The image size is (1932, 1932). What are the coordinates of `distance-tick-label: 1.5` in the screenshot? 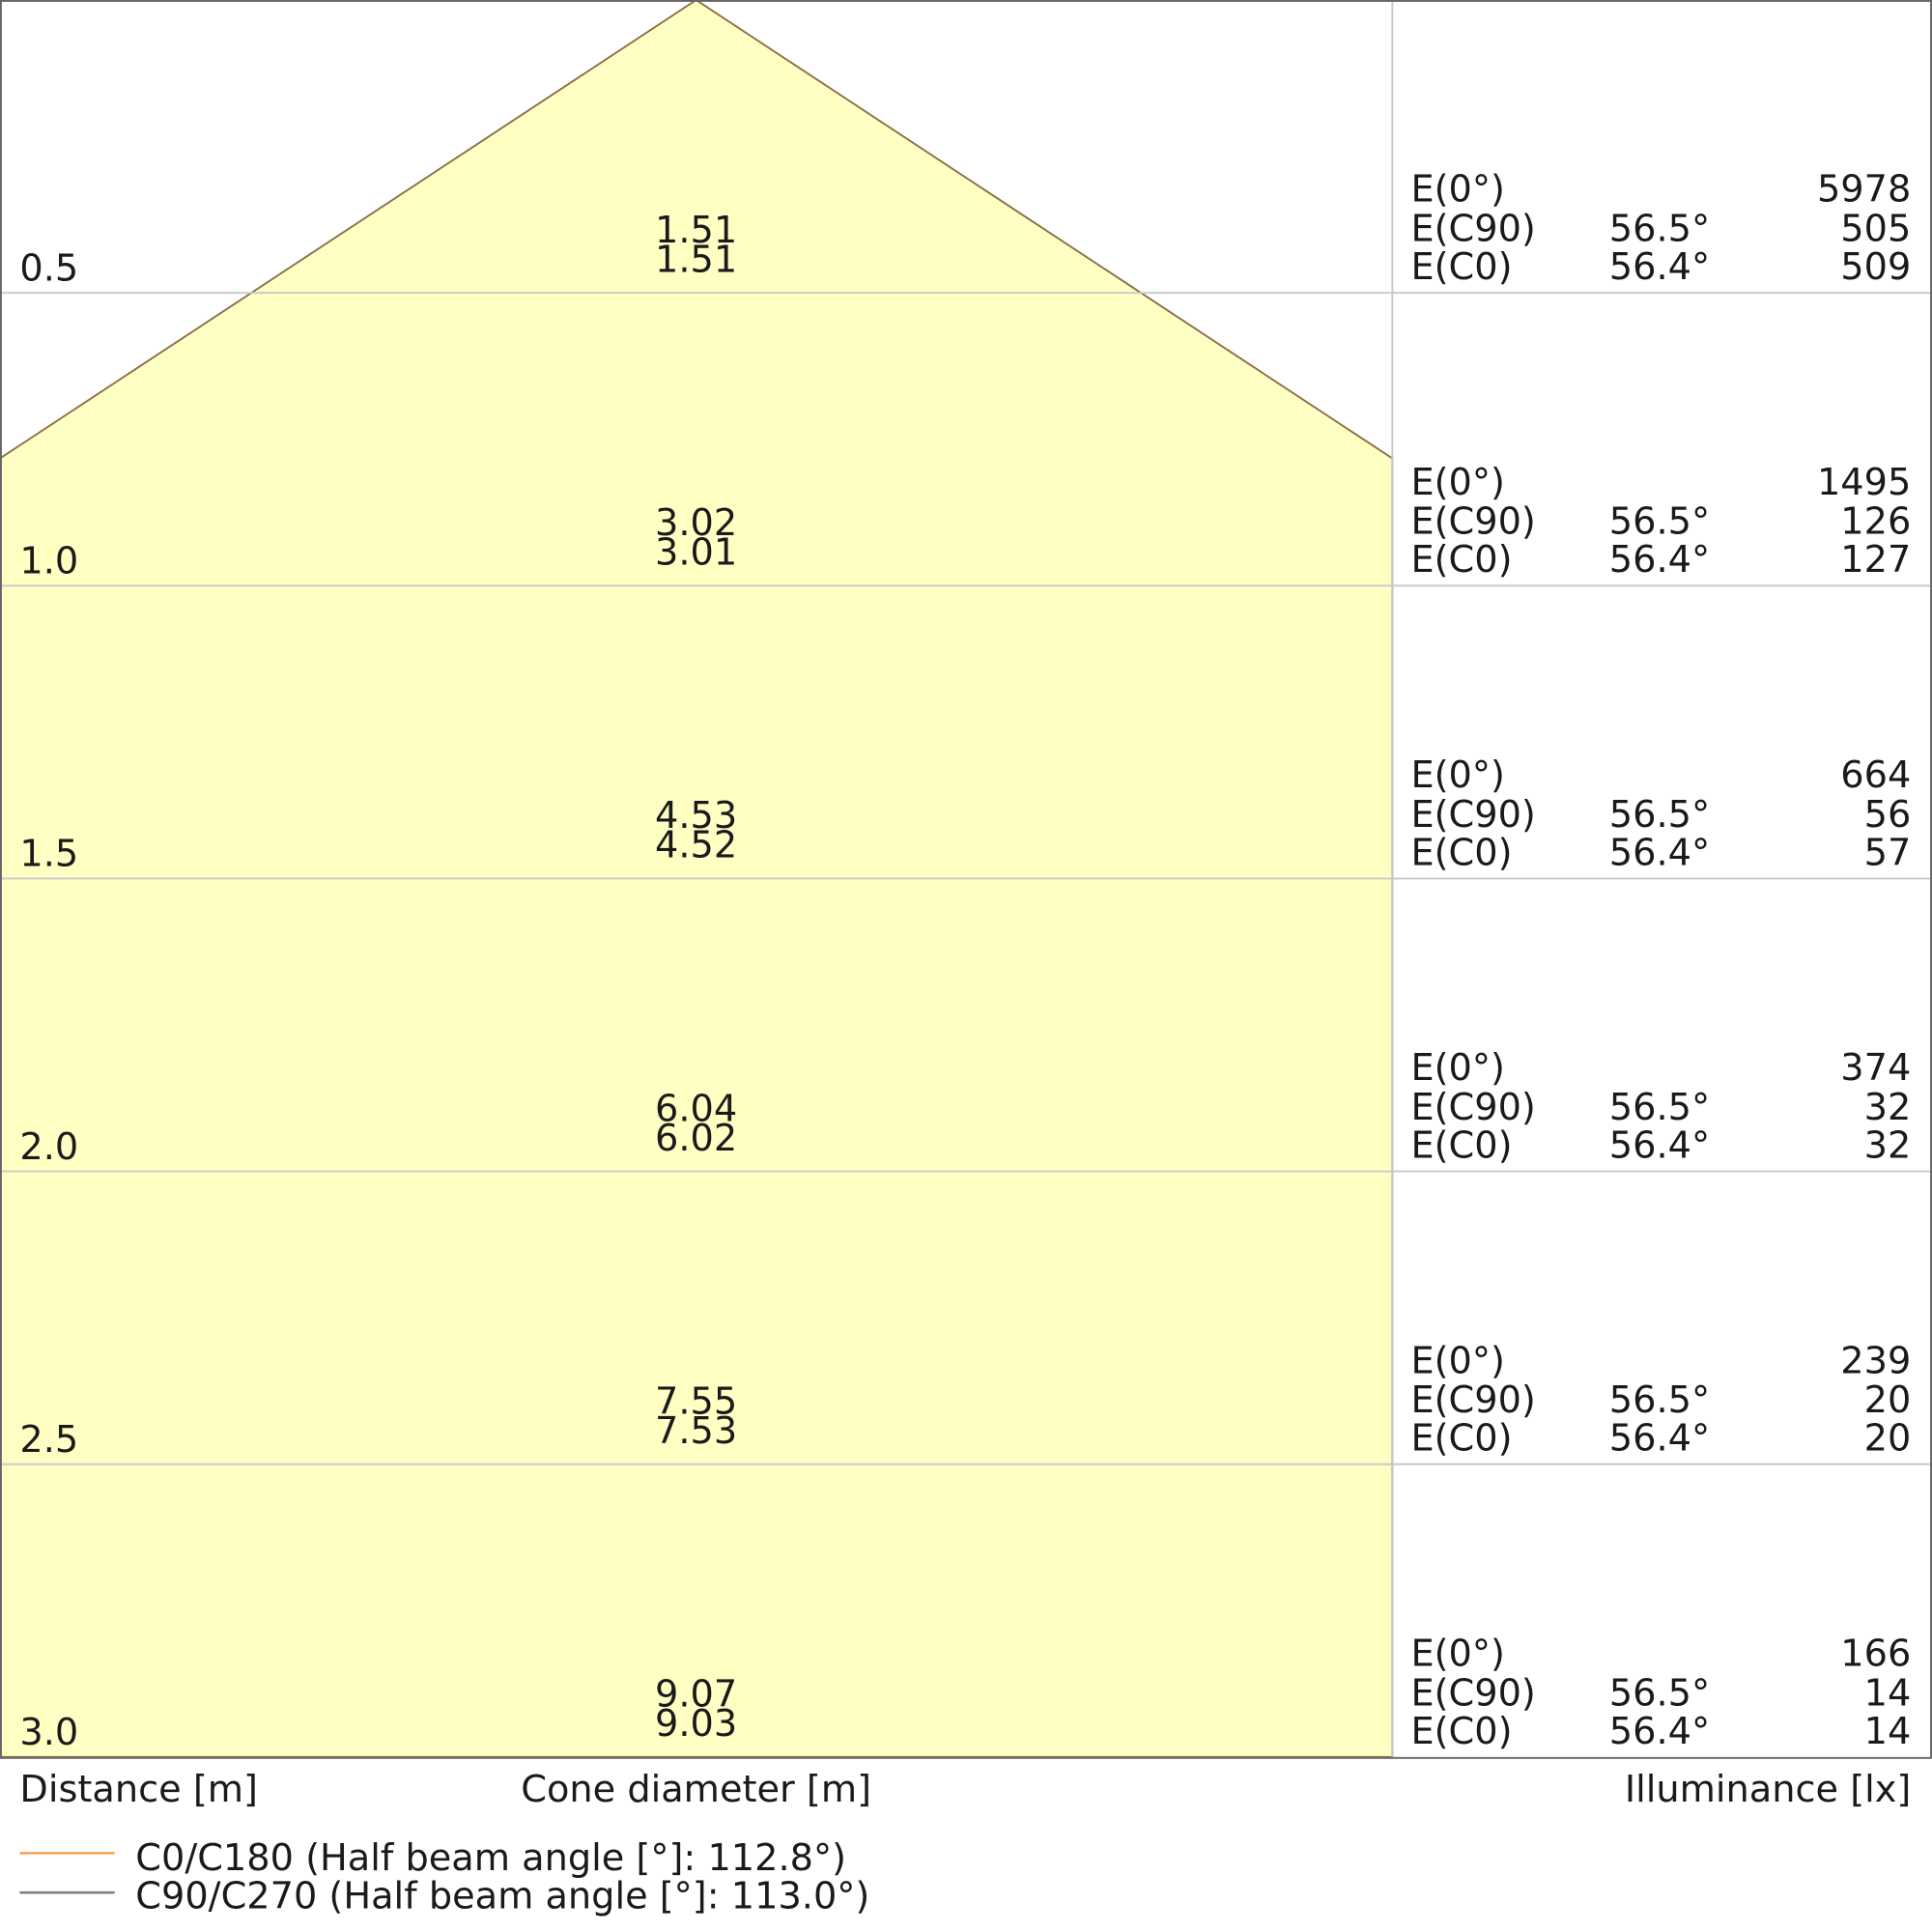 It's located at (48, 854).